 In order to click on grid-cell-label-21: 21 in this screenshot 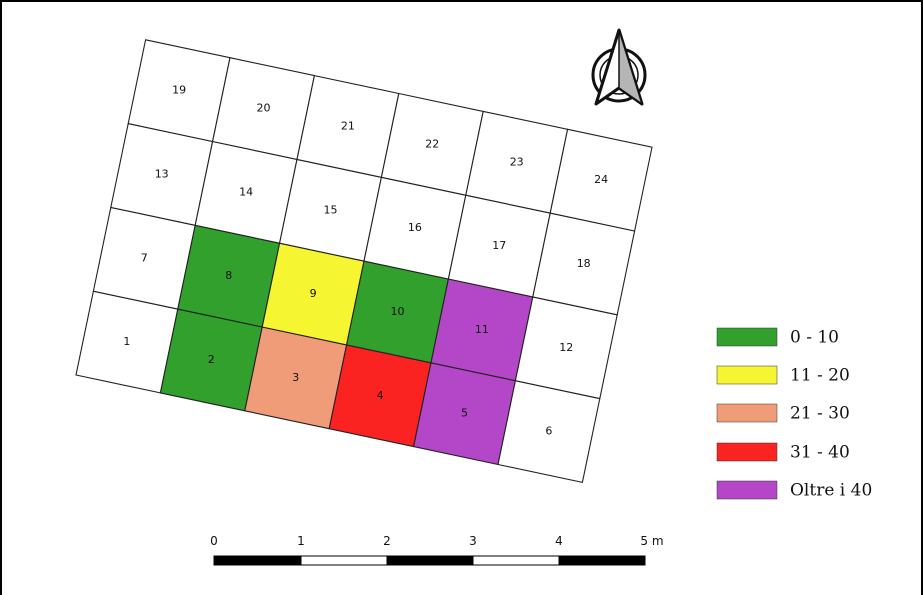, I will do `click(348, 125)`.